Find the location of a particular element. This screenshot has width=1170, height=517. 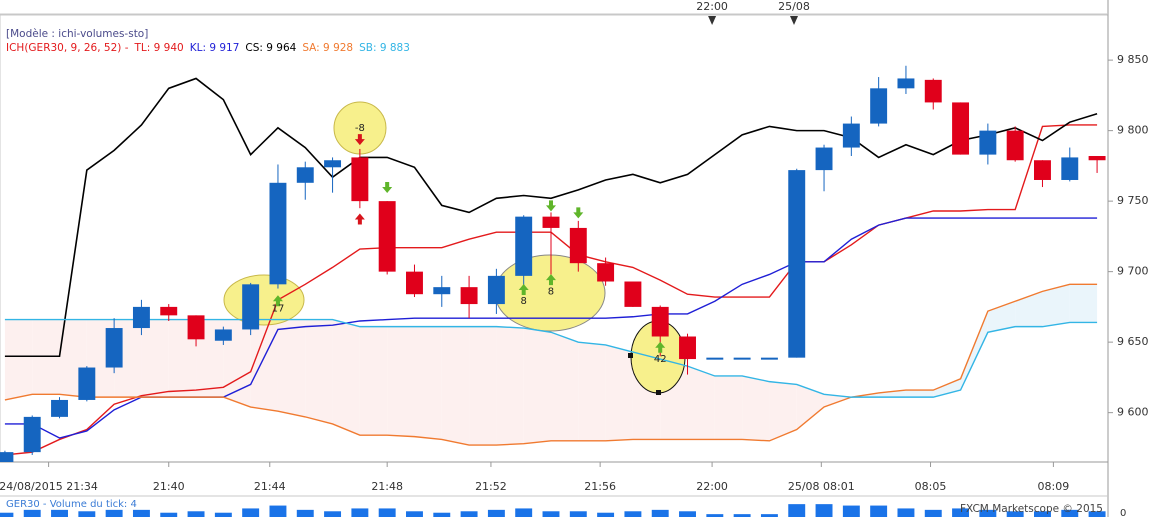

y-tick-label: 9 750 is located at coordinates (1133, 200).